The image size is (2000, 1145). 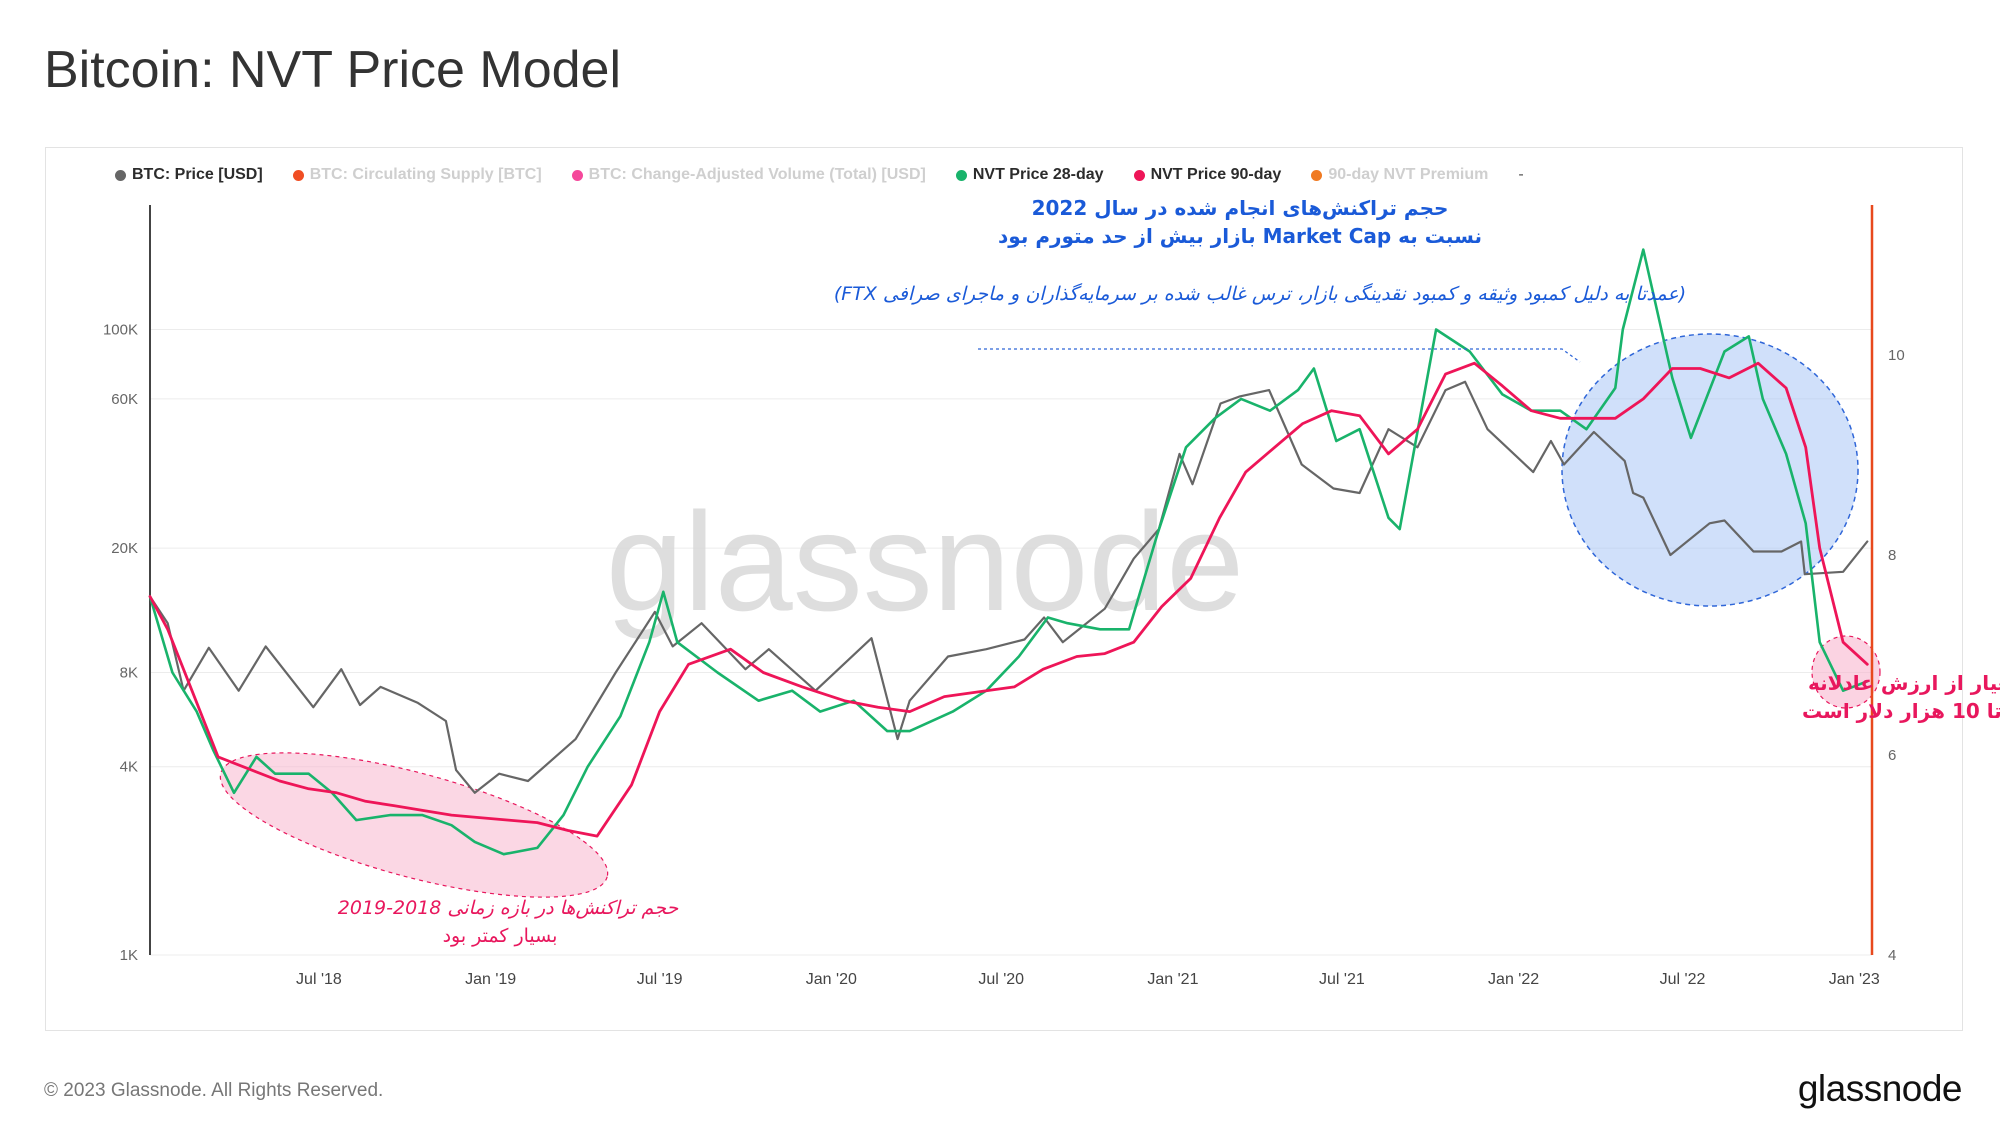 I want to click on y-tick-label: 20K, so click(x=124, y=548).